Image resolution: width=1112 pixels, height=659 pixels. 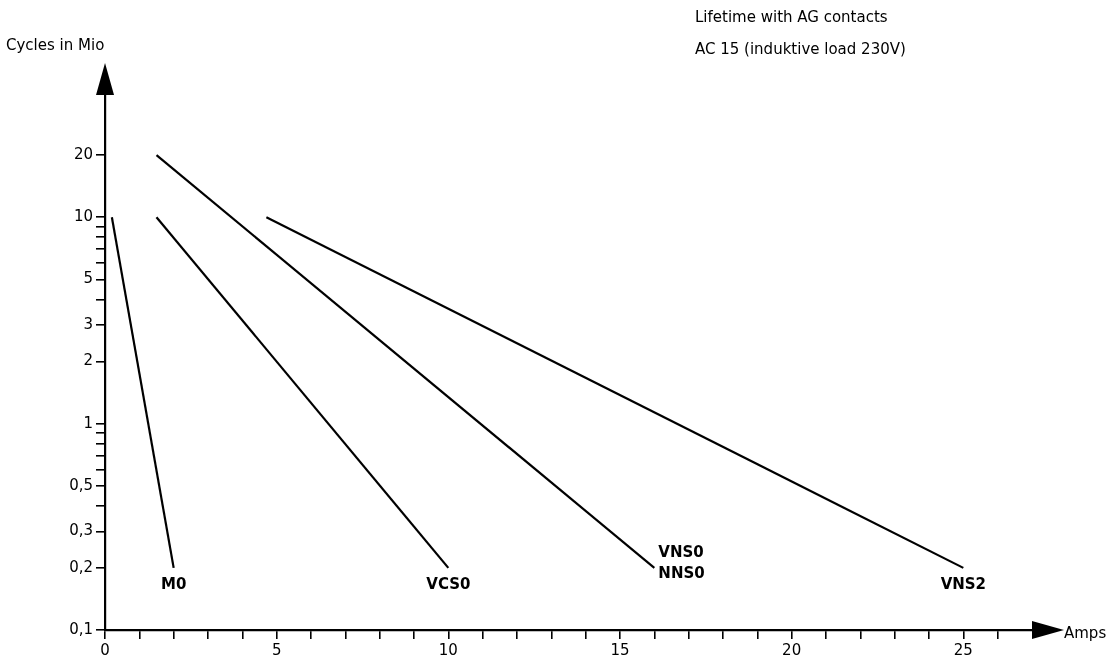 I want to click on series-label: VNS2, so click(x=963, y=584).